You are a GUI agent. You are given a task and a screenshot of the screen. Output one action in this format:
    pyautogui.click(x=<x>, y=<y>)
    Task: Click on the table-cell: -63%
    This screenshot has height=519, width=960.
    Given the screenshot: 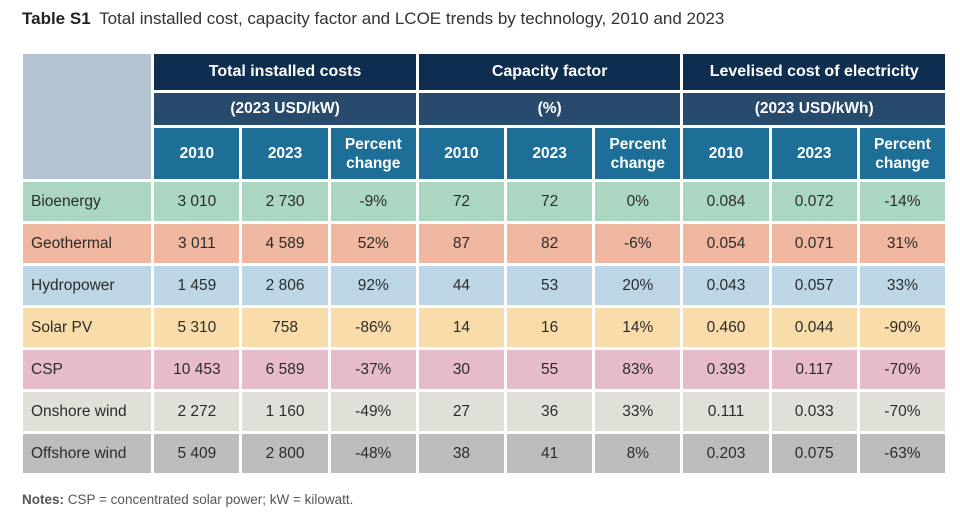 What is the action you would take?
    pyautogui.click(x=902, y=453)
    